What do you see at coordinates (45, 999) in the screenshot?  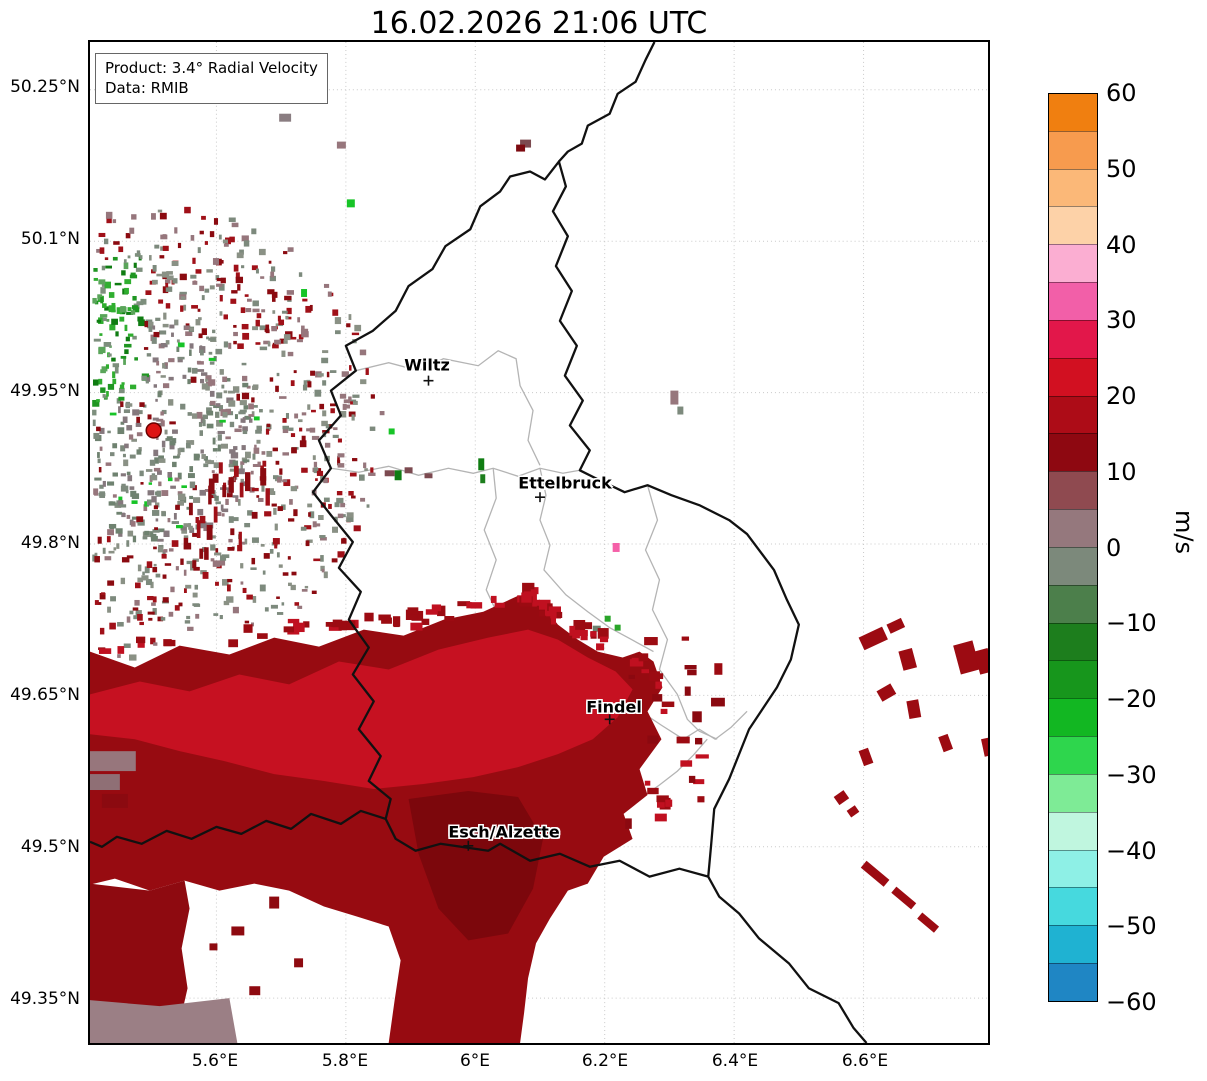 I see `y-axis-tick-label: 49.35°N` at bounding box center [45, 999].